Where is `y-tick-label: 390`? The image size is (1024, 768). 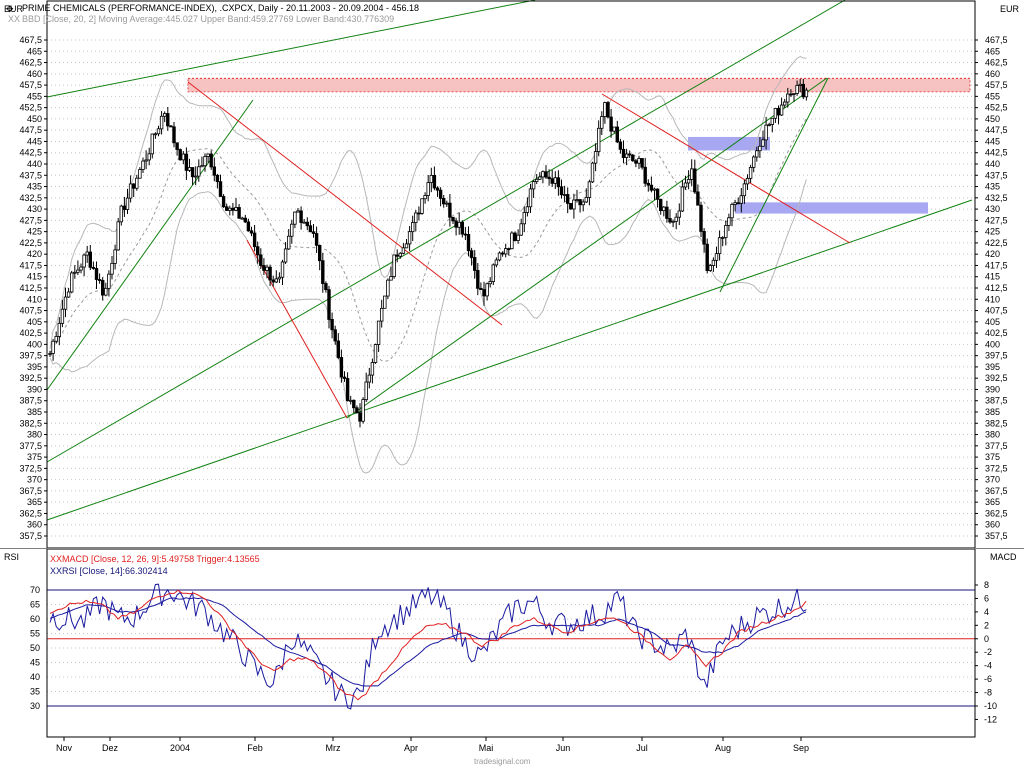 y-tick-label: 390 is located at coordinates (34, 389).